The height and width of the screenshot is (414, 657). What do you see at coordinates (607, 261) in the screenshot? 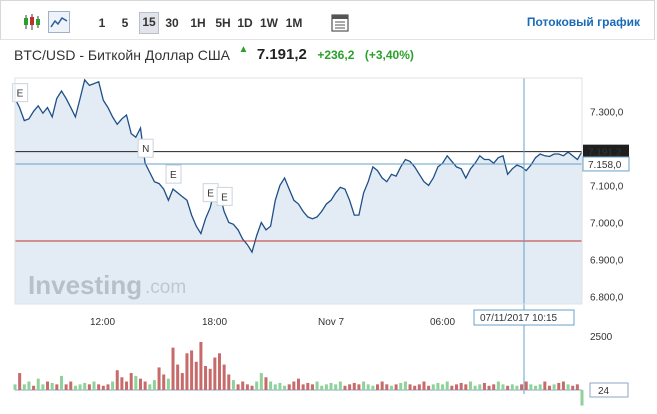
I see `y-tick-label: 6.900,0` at bounding box center [607, 261].